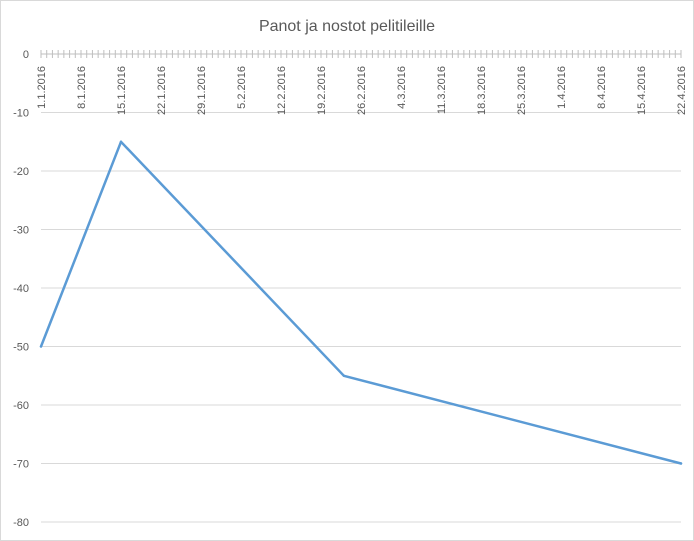  I want to click on x-tick-label: 8.1.2016, so click(82, 87).